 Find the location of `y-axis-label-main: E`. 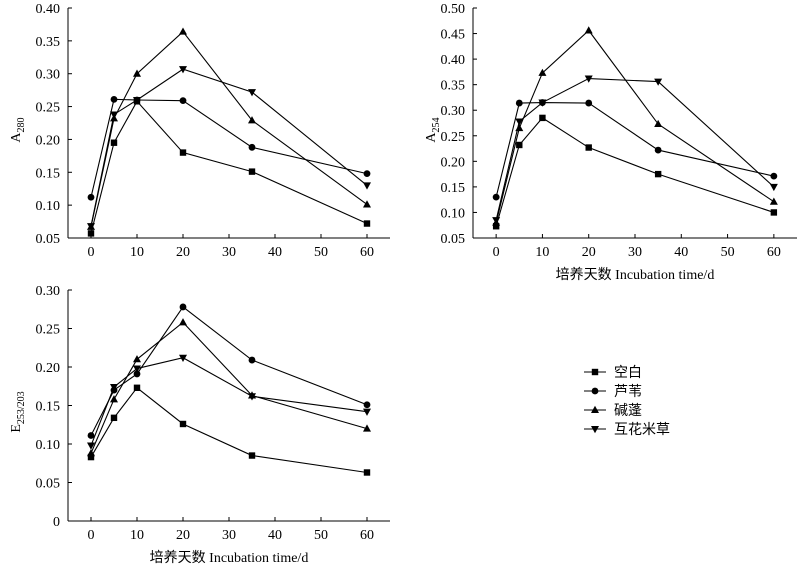

y-axis-label-main: E is located at coordinates (16, 428).